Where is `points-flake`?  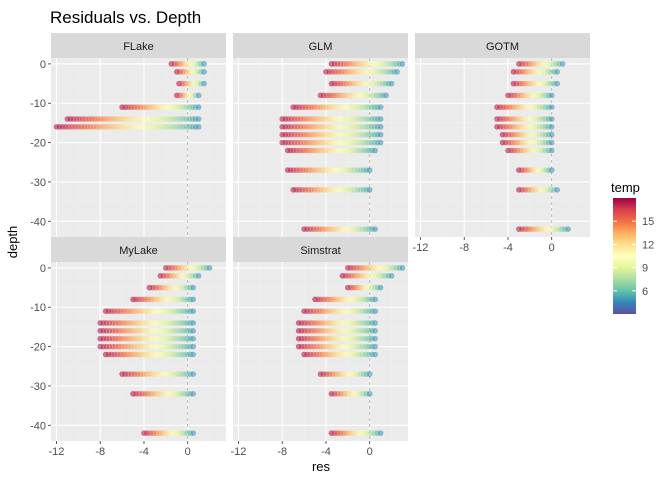 points-flake is located at coordinates (130, 95).